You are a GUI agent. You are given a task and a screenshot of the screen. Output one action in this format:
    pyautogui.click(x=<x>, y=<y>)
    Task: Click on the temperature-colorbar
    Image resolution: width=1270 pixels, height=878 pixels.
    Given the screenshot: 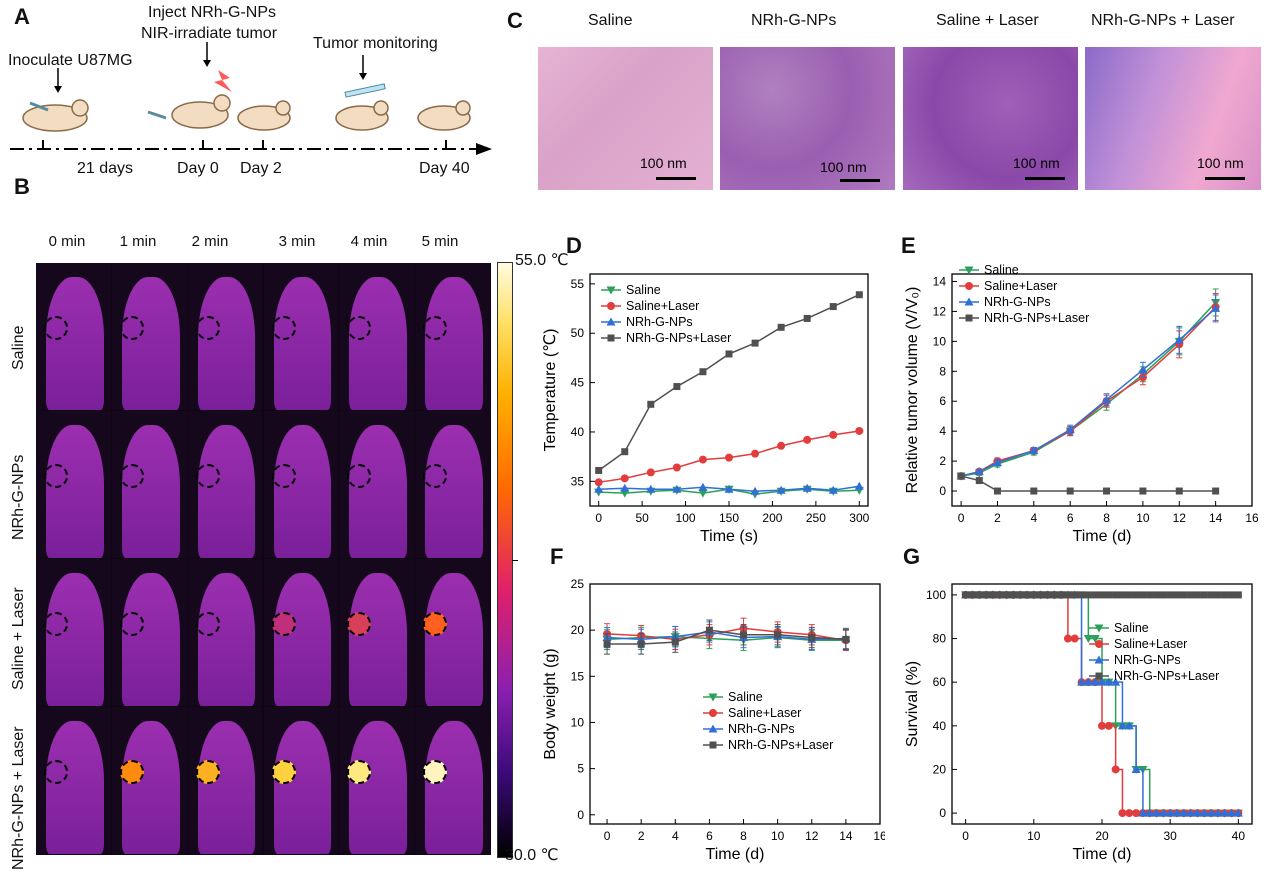 What is the action you would take?
    pyautogui.click(x=505, y=560)
    